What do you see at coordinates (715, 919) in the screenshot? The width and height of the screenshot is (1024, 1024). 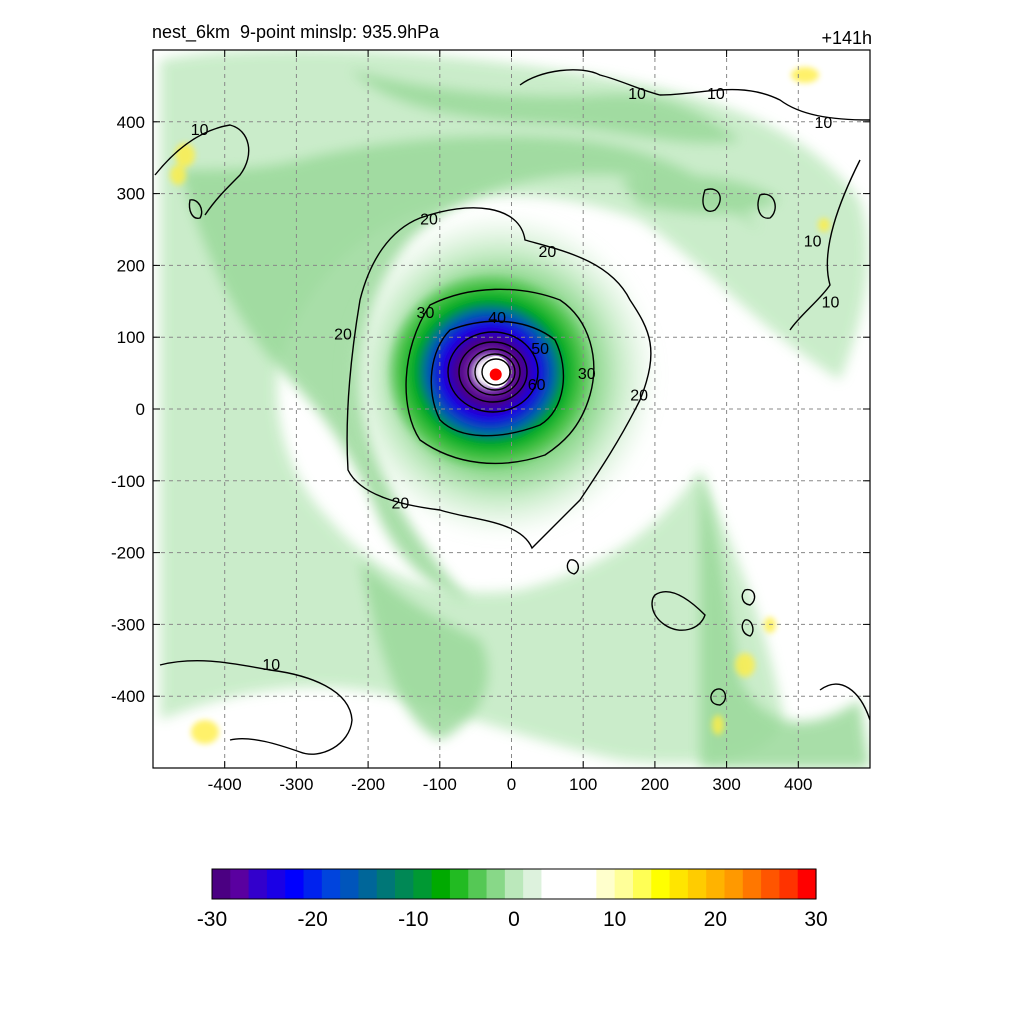 I see `colorbar-tick-label: 20` at bounding box center [715, 919].